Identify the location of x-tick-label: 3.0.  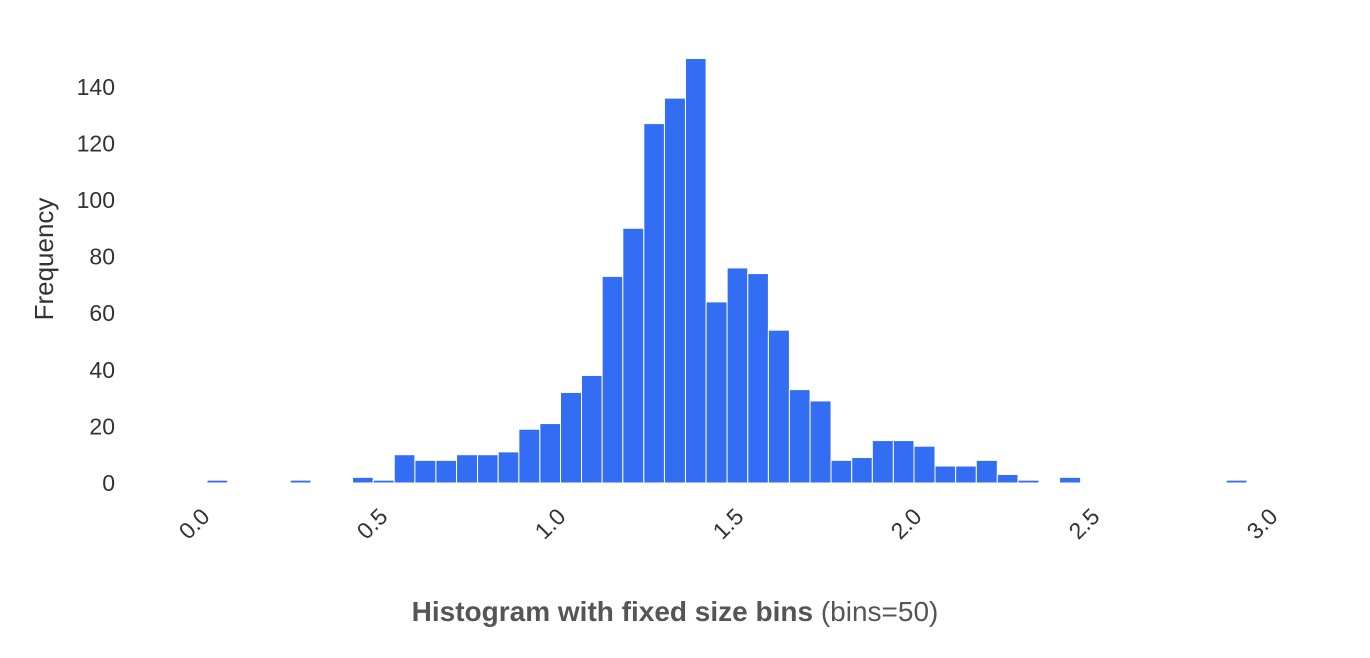
(1262, 523).